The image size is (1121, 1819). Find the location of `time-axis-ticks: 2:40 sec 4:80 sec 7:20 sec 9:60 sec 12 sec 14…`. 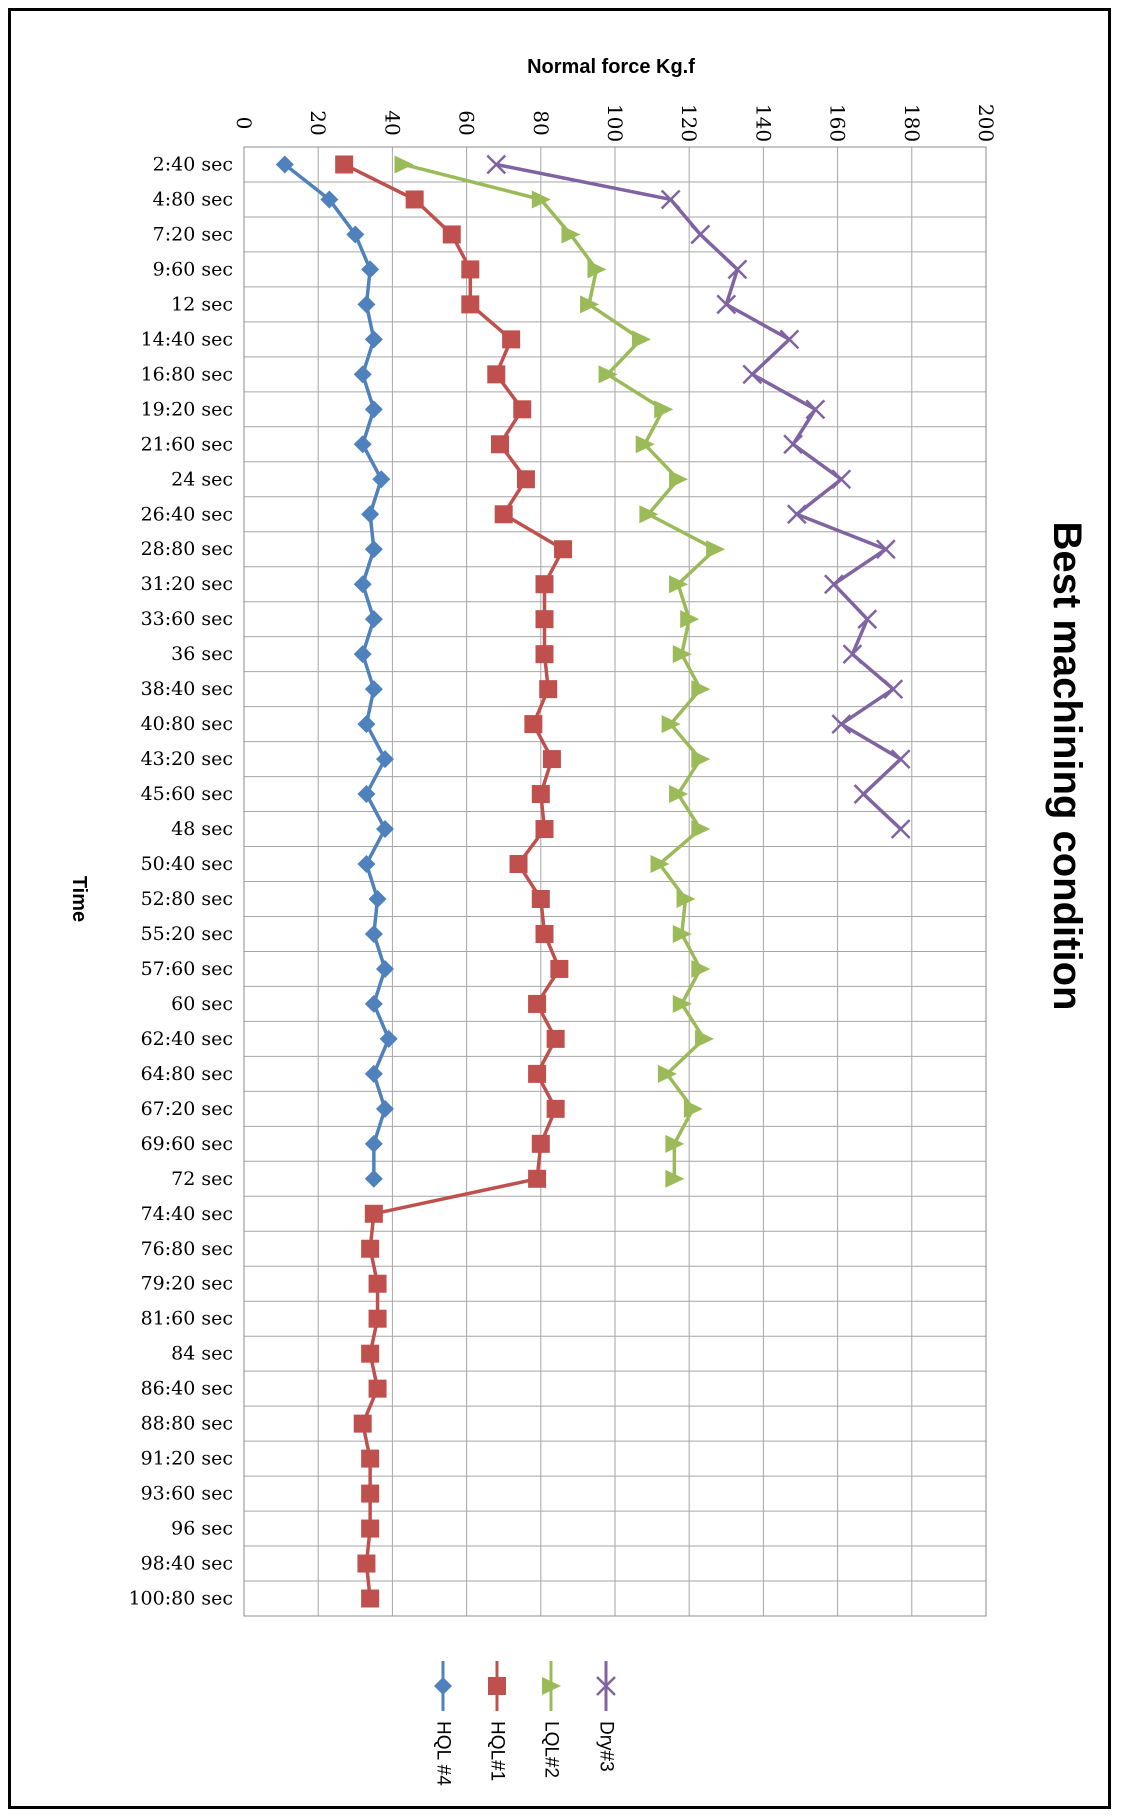

time-axis-ticks: 2:40 sec 4:80 sec 7:20 sec 9:60 sec 12 sec 14… is located at coordinates (180, 881).